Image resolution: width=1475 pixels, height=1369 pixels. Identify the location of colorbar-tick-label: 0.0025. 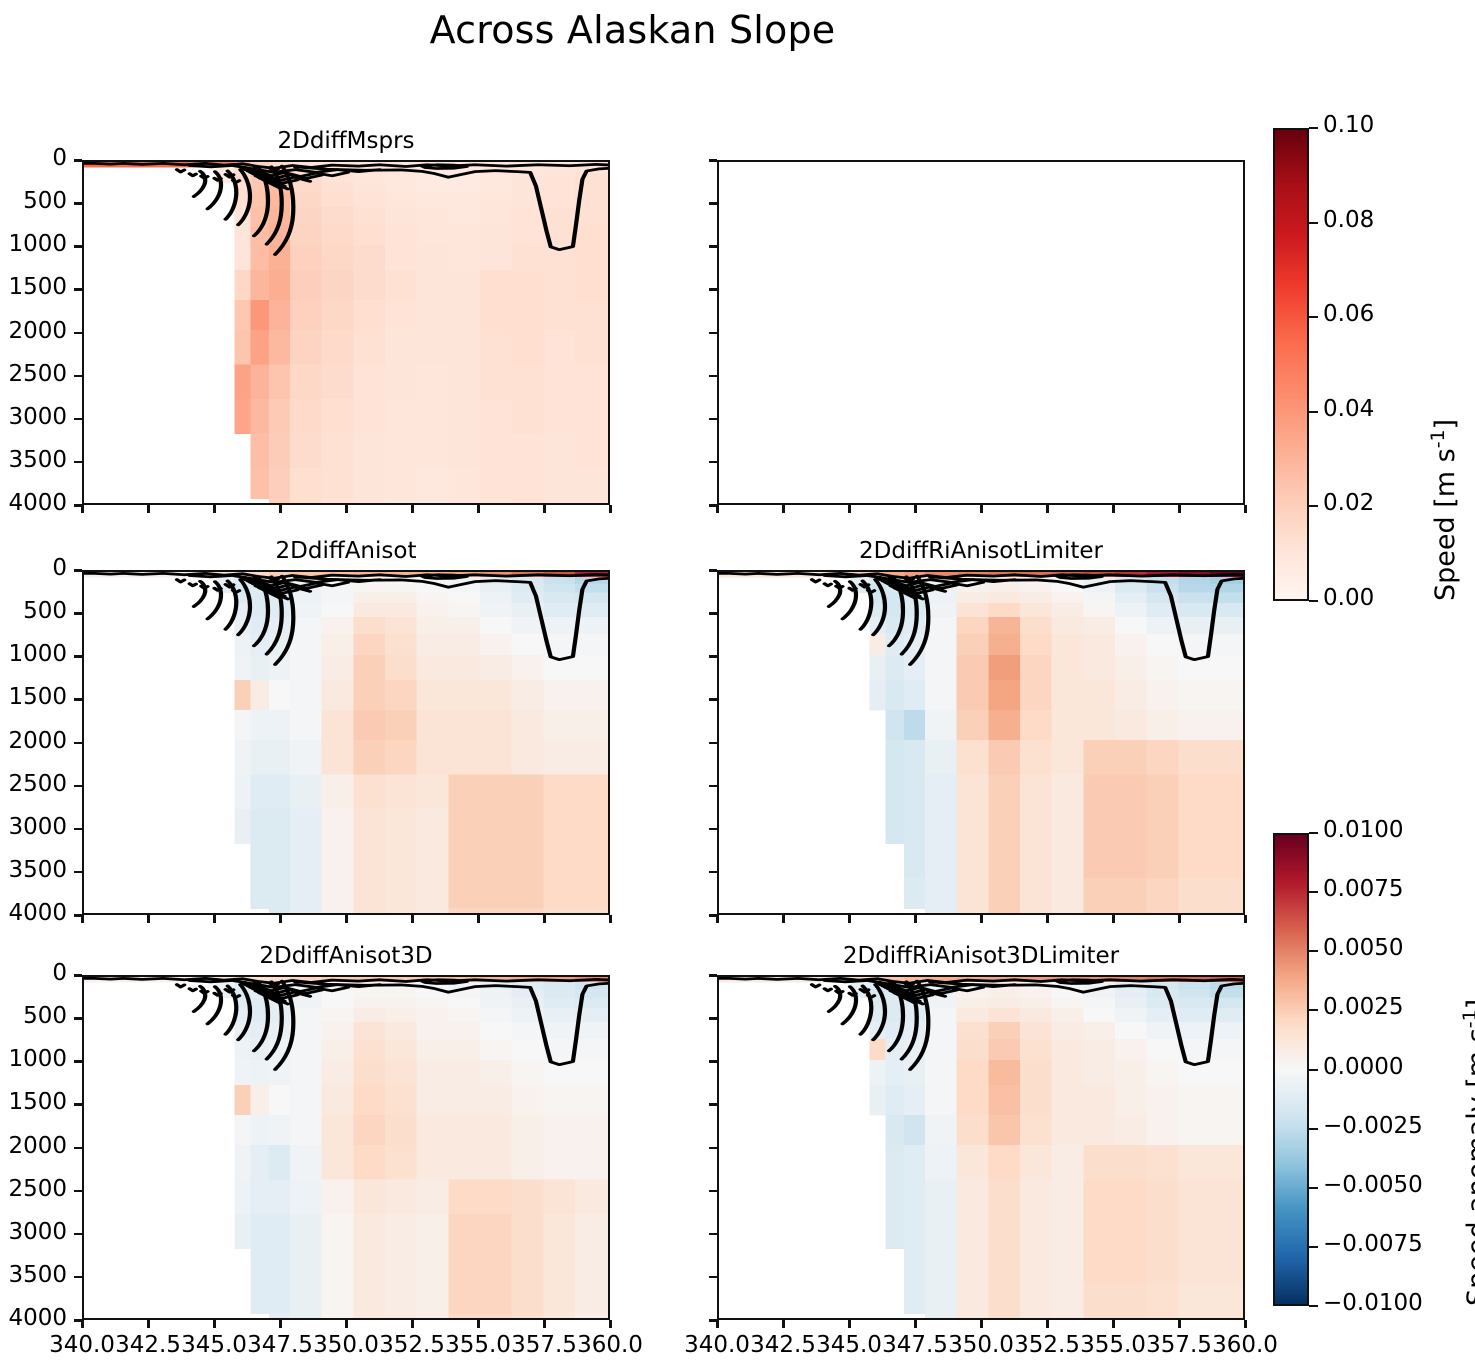
(1363, 1007).